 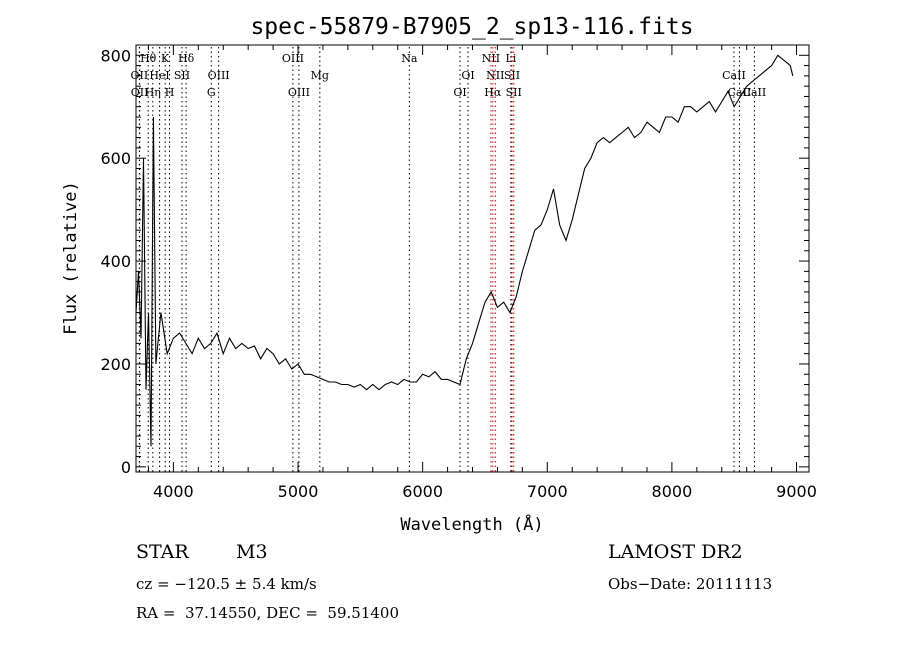 I want to click on y-tick-label: 200, so click(x=115, y=364).